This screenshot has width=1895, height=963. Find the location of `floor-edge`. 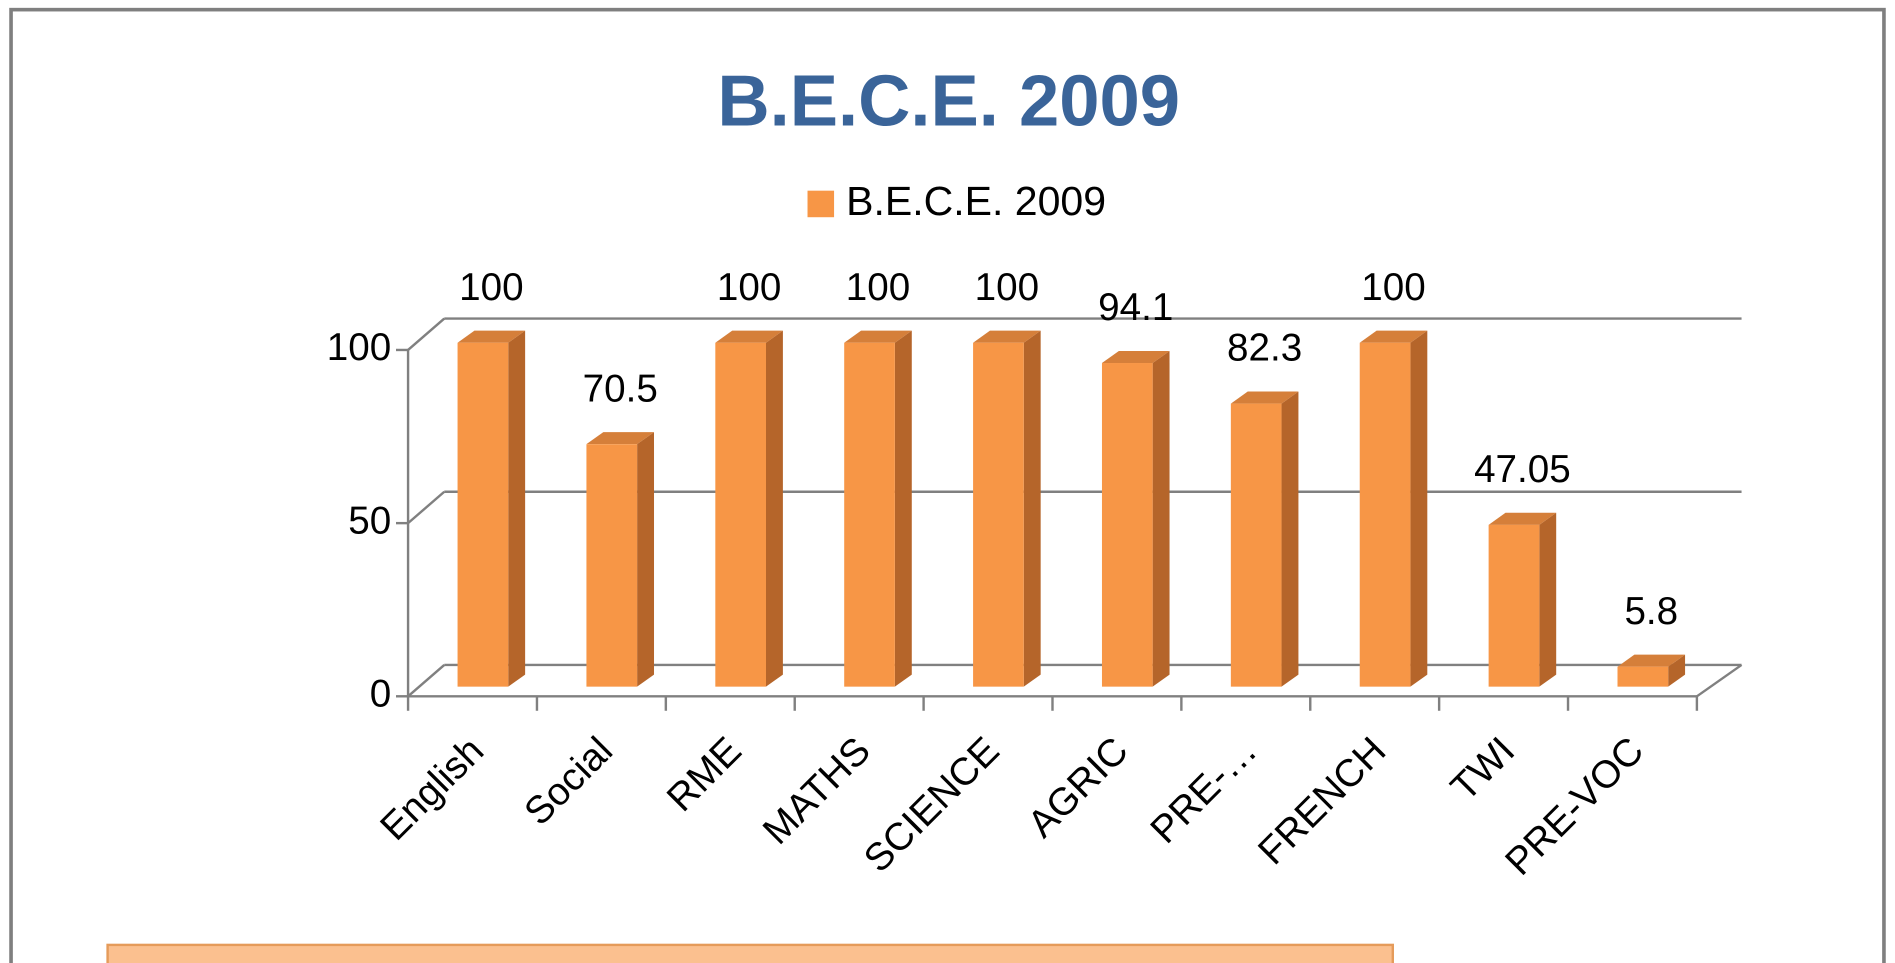

floor-edge is located at coordinates (1719, 680).